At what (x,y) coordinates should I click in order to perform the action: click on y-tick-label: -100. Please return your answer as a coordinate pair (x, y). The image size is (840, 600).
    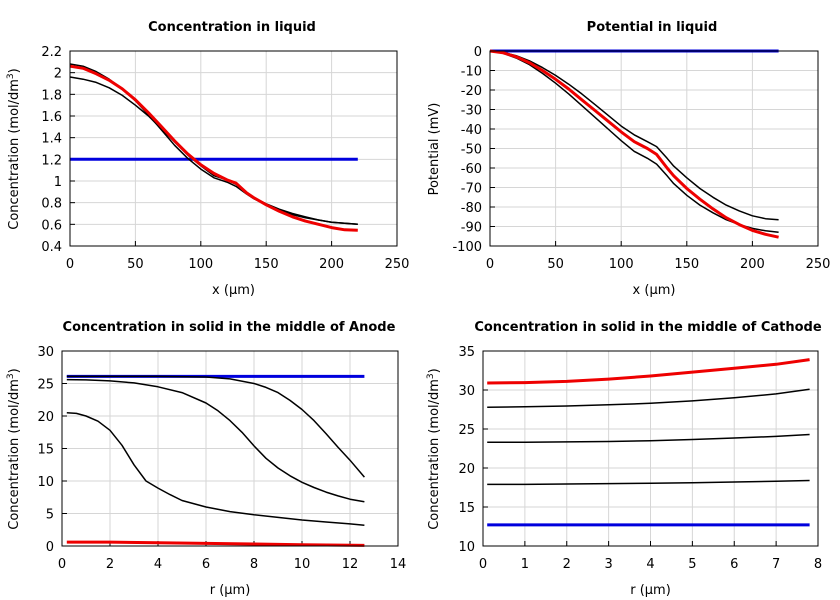
    Looking at the image, I should click on (467, 247).